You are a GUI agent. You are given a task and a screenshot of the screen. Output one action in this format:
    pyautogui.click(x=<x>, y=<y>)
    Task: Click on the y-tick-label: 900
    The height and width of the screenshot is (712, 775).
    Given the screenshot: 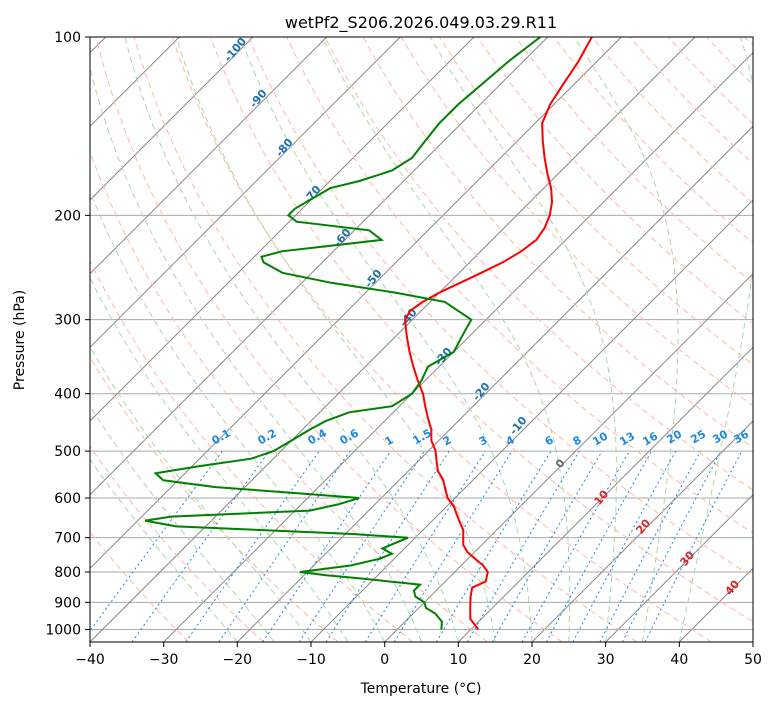 What is the action you would take?
    pyautogui.click(x=67, y=603)
    